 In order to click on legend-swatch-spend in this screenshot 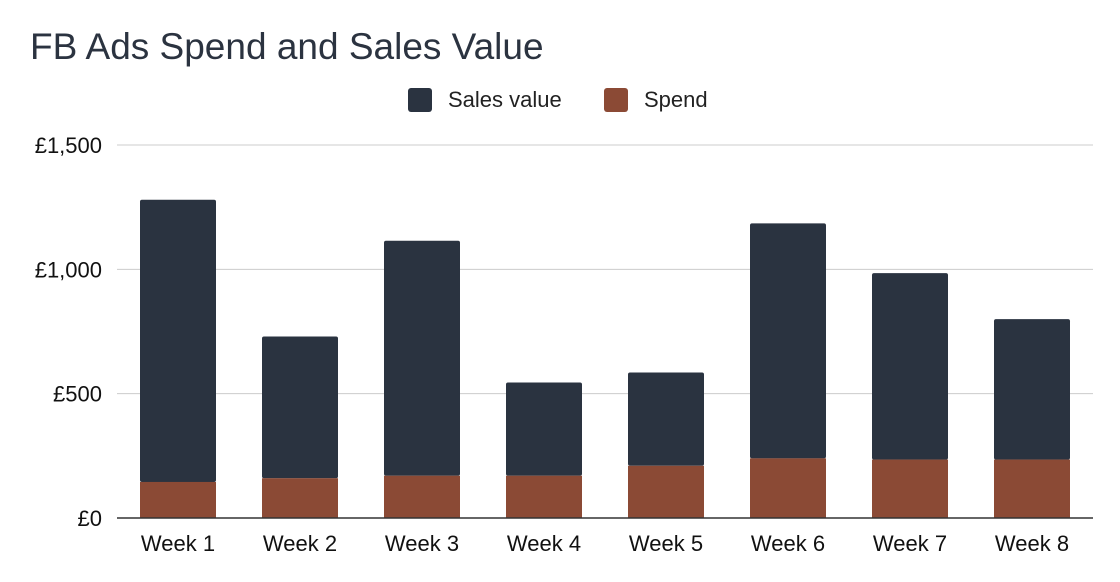, I will do `click(616, 100)`.